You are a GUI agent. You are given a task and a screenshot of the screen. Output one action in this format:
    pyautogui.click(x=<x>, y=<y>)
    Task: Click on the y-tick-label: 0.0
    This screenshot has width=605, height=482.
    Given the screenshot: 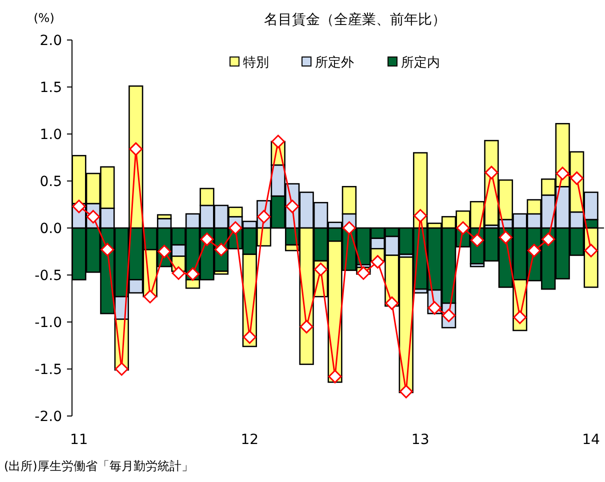 What is the action you would take?
    pyautogui.click(x=51, y=228)
    